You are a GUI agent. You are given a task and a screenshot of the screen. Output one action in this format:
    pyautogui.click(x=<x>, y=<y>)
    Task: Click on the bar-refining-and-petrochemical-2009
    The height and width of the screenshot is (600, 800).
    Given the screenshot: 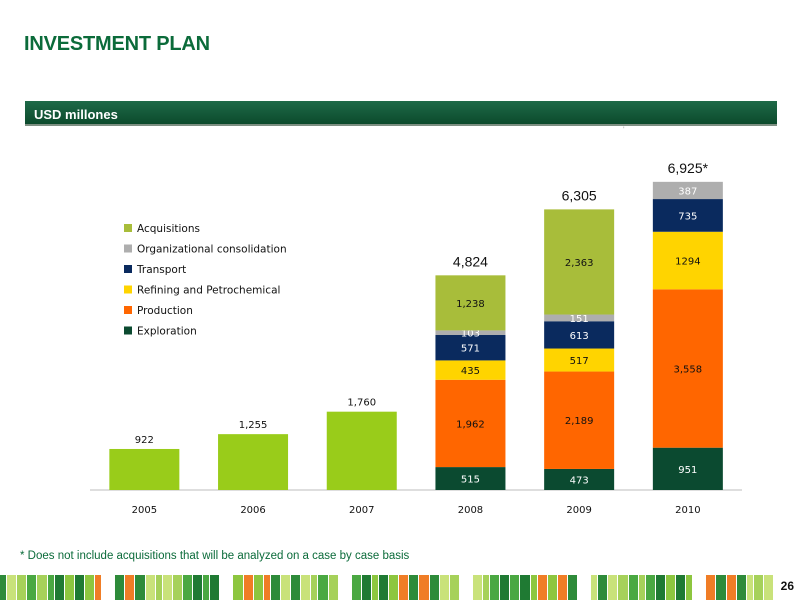 What is the action you would take?
    pyautogui.click(x=579, y=360)
    